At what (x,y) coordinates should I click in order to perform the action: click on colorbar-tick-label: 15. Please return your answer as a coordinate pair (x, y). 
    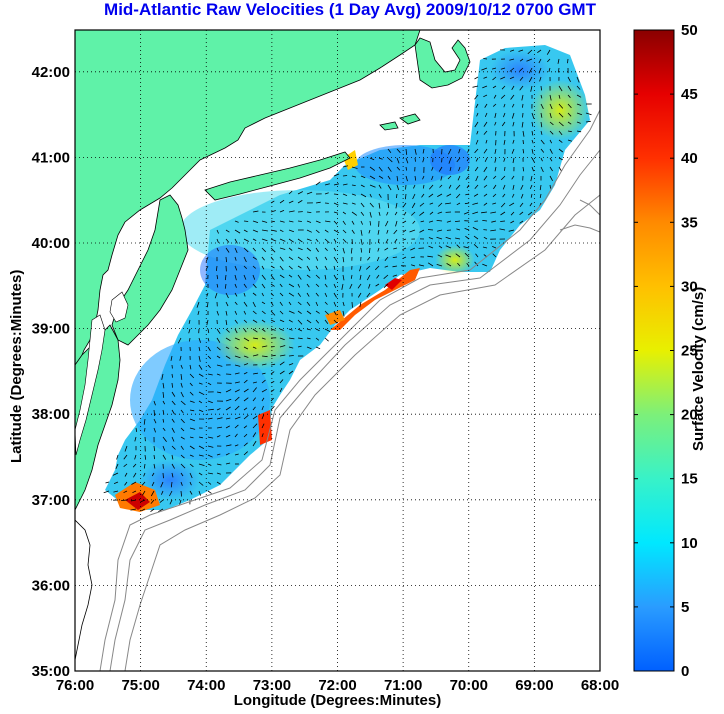
    Looking at the image, I should click on (689, 479).